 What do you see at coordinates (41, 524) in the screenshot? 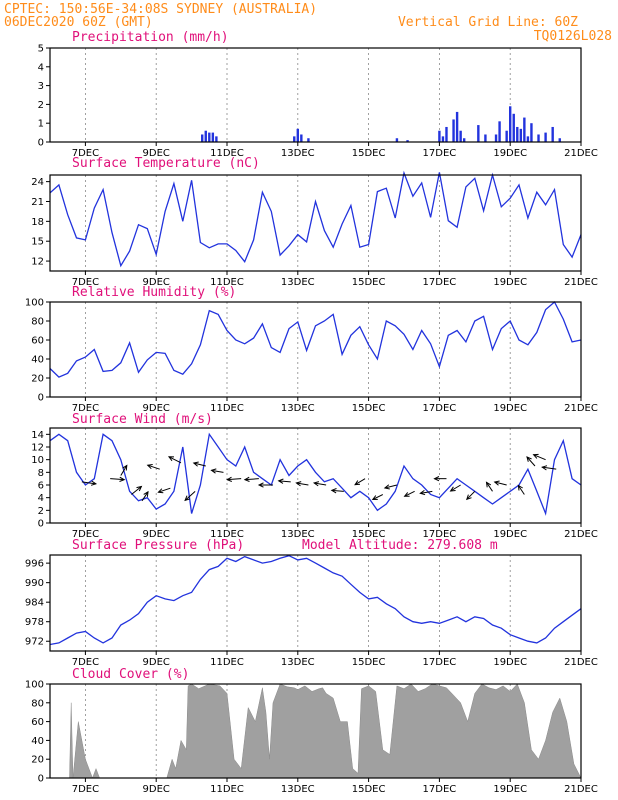
I see `wind-ytick-label: 0` at bounding box center [41, 524].